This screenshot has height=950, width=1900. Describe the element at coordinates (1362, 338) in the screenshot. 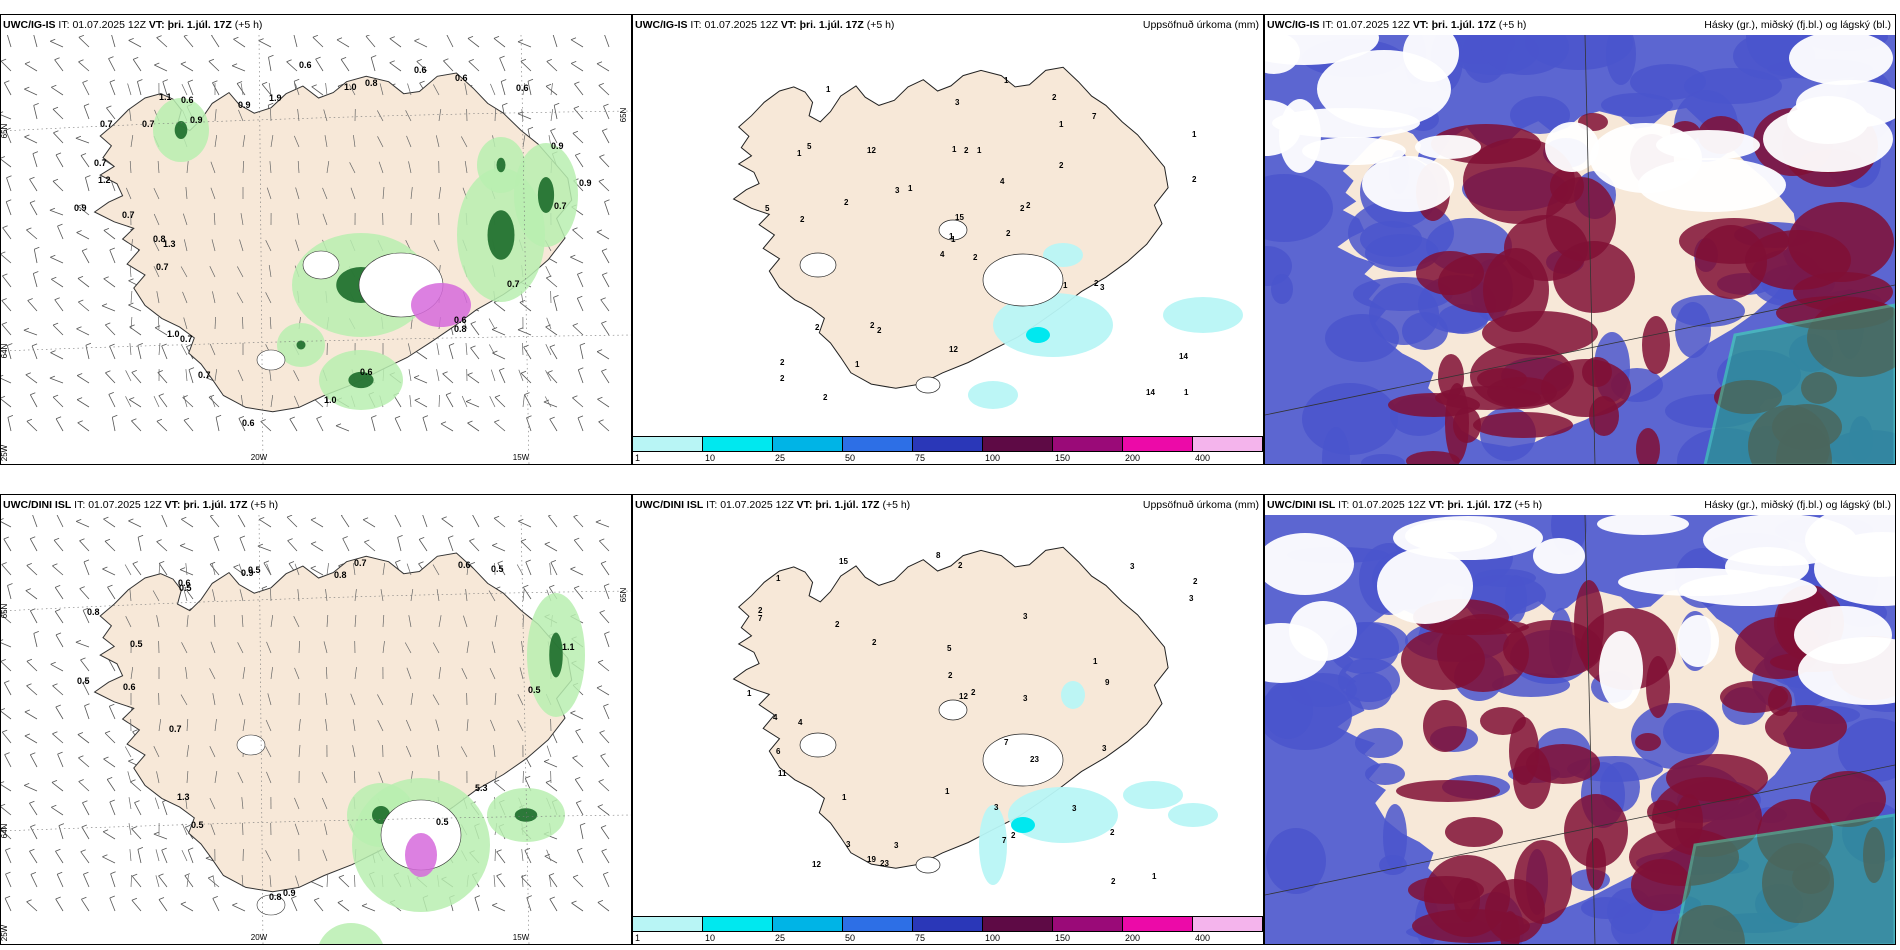

I see `low-cloud-cell` at that location.